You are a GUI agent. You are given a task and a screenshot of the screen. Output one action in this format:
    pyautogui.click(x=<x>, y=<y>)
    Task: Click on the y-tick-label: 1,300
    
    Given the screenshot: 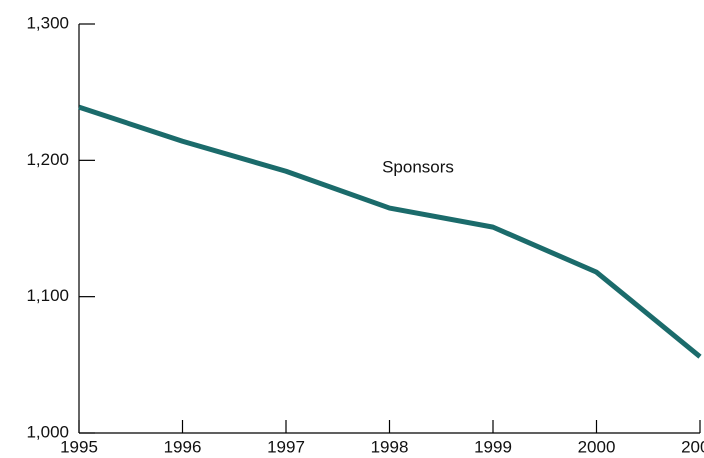 What is the action you would take?
    pyautogui.click(x=47, y=22)
    